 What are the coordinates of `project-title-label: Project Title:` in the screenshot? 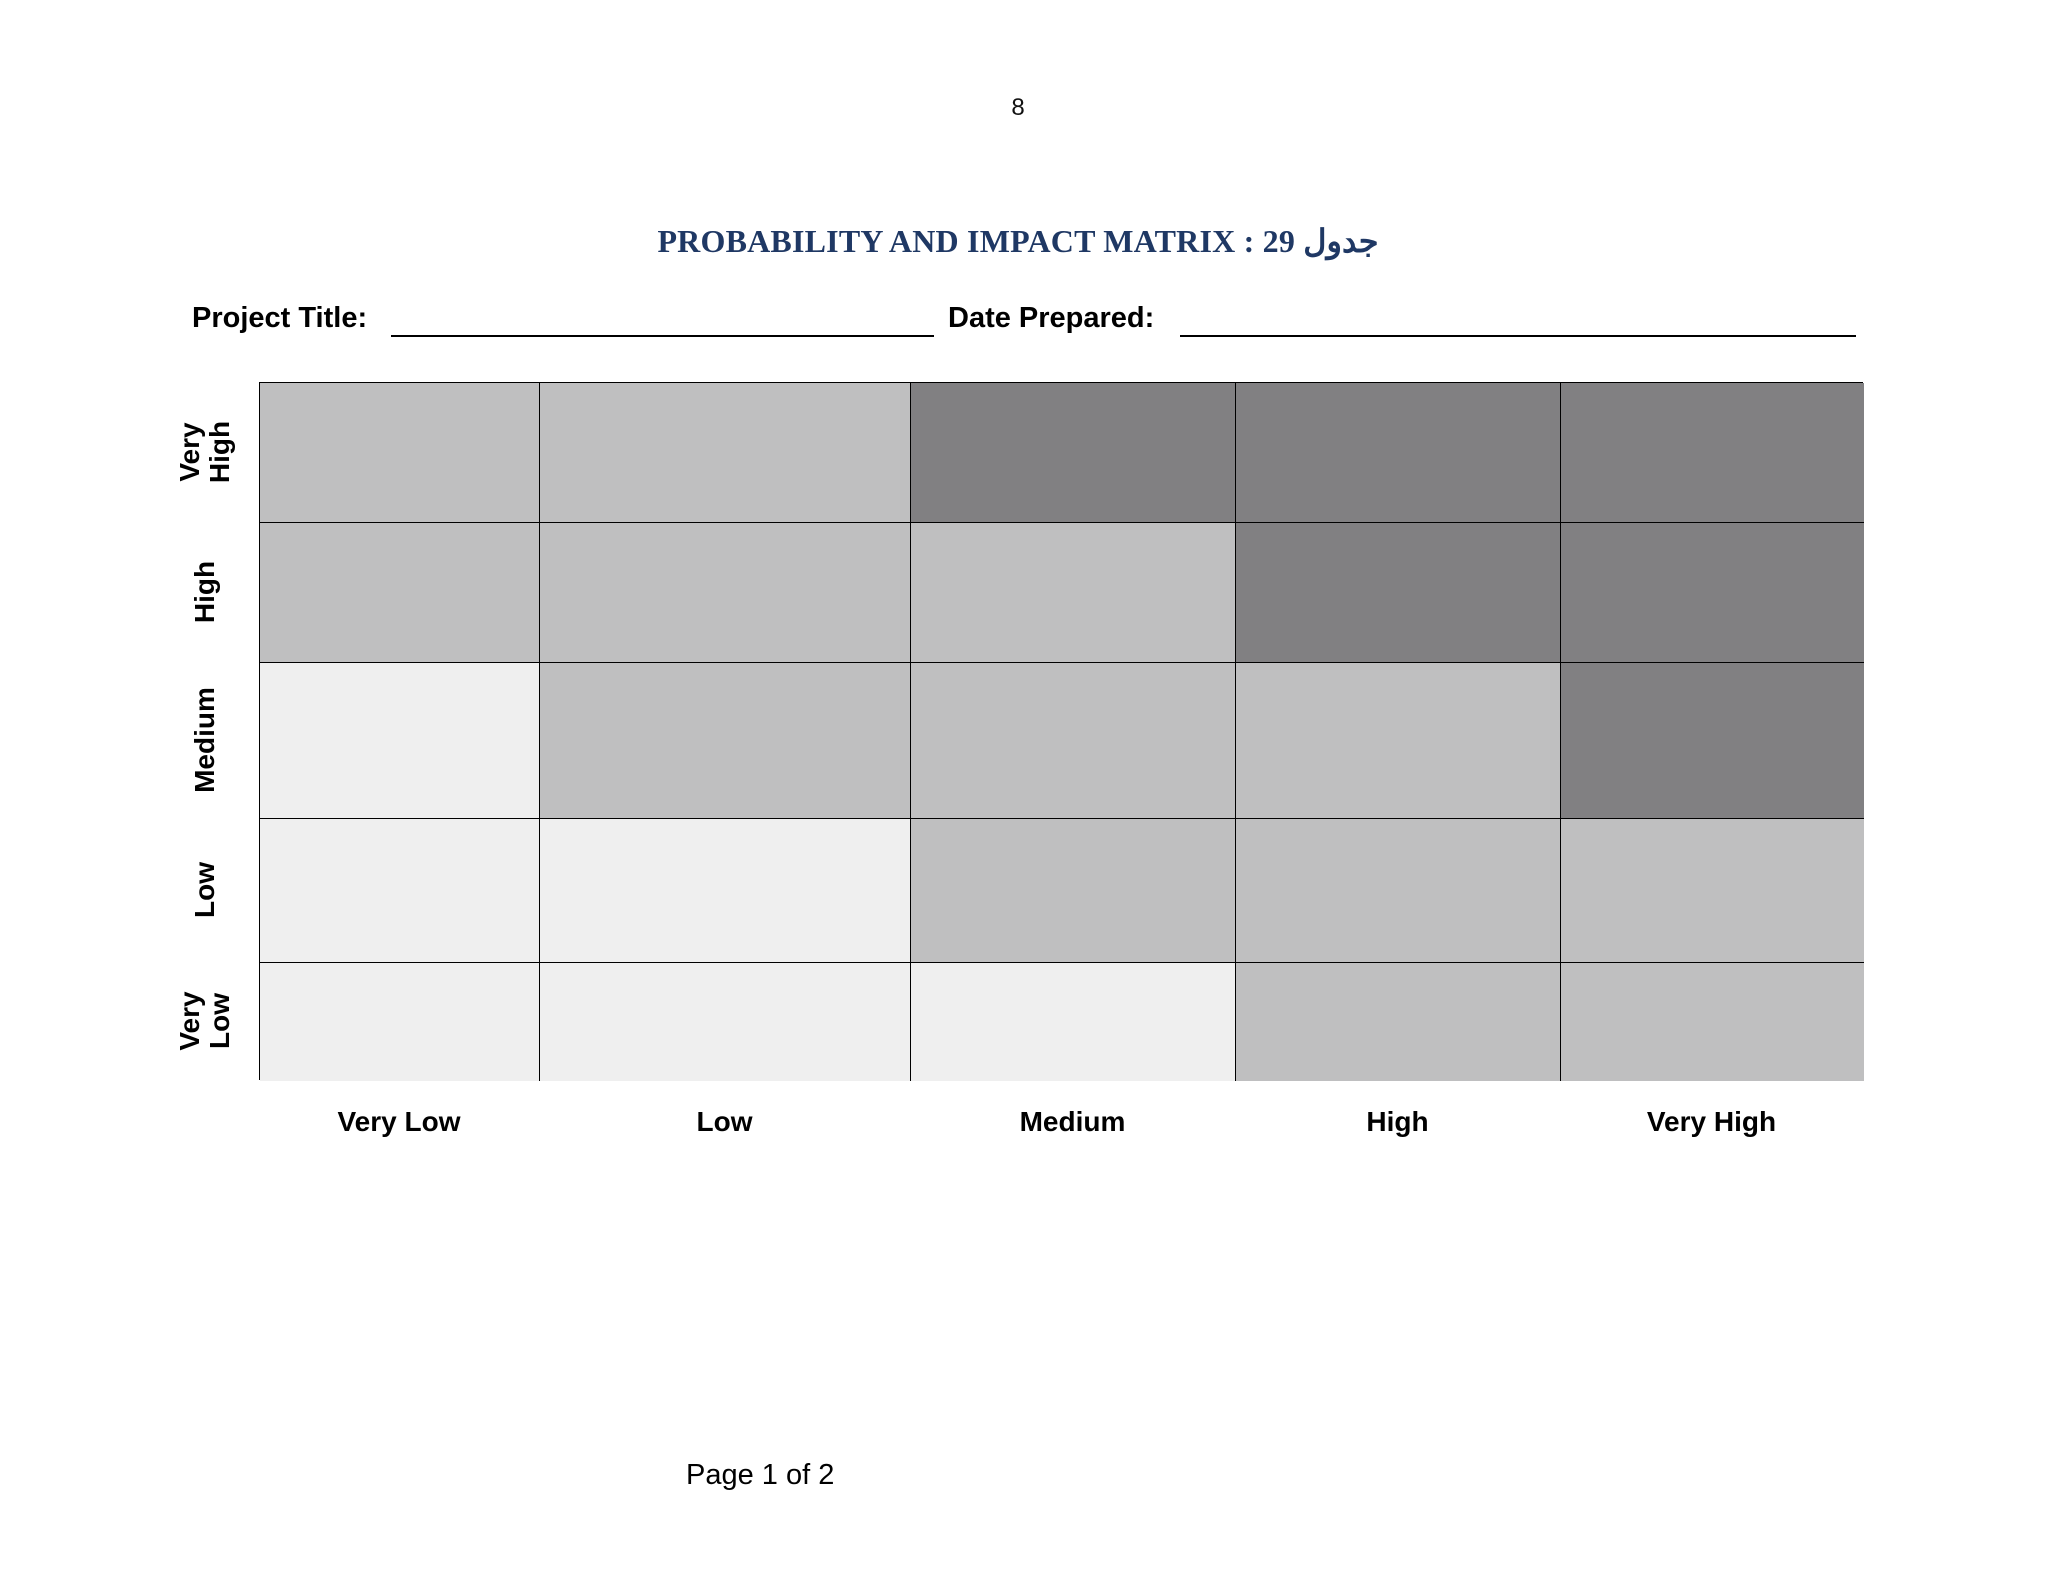 It's located at (280, 318).